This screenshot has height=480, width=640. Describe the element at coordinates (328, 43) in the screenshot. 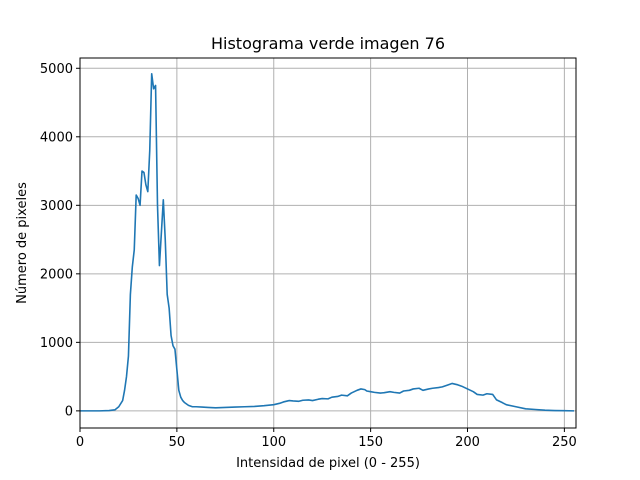

I see `chart-title: Histograma verde imagen 76` at that location.